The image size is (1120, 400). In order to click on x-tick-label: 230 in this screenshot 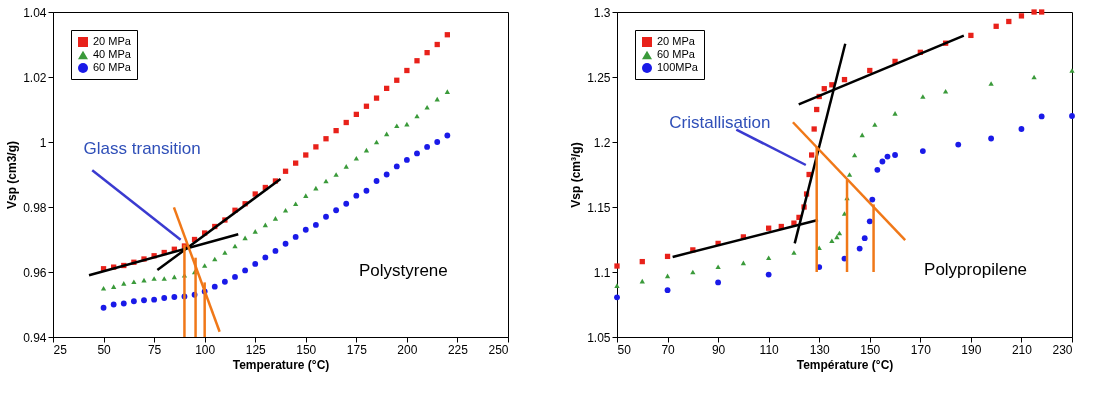, I will do `click(1062, 349)`.